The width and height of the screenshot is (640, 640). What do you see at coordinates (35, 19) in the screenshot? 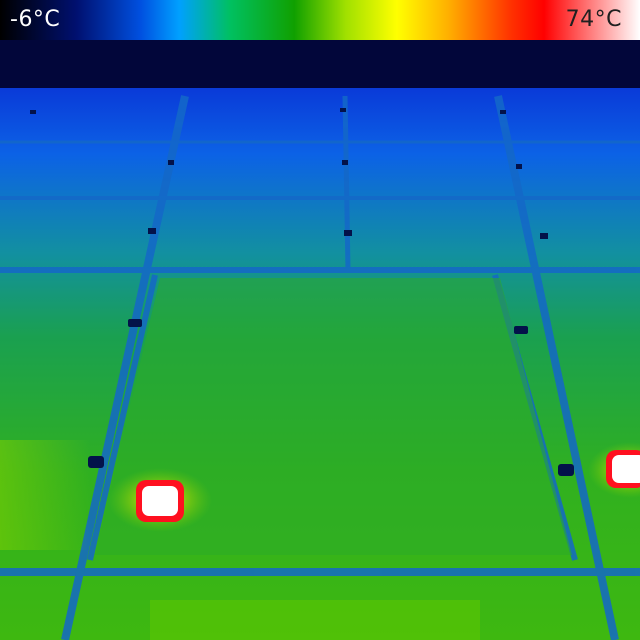
I see `scale-min-label: -6°C` at bounding box center [35, 19].